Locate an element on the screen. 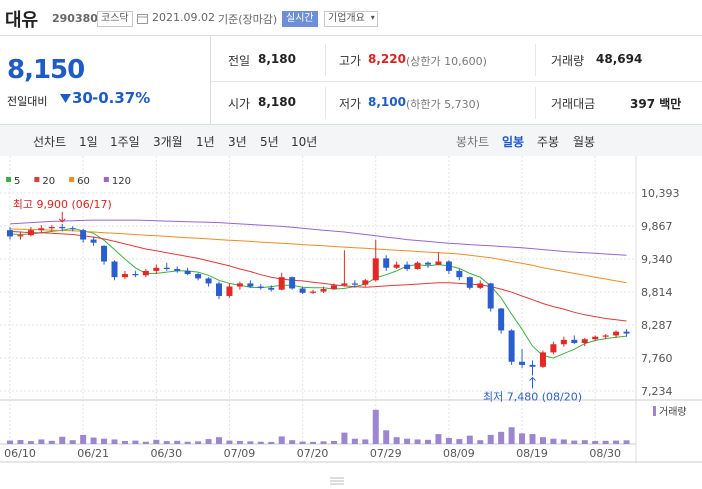 Image resolution: width=702 pixels, height=489 pixels. max-arrow is located at coordinates (62, 217).